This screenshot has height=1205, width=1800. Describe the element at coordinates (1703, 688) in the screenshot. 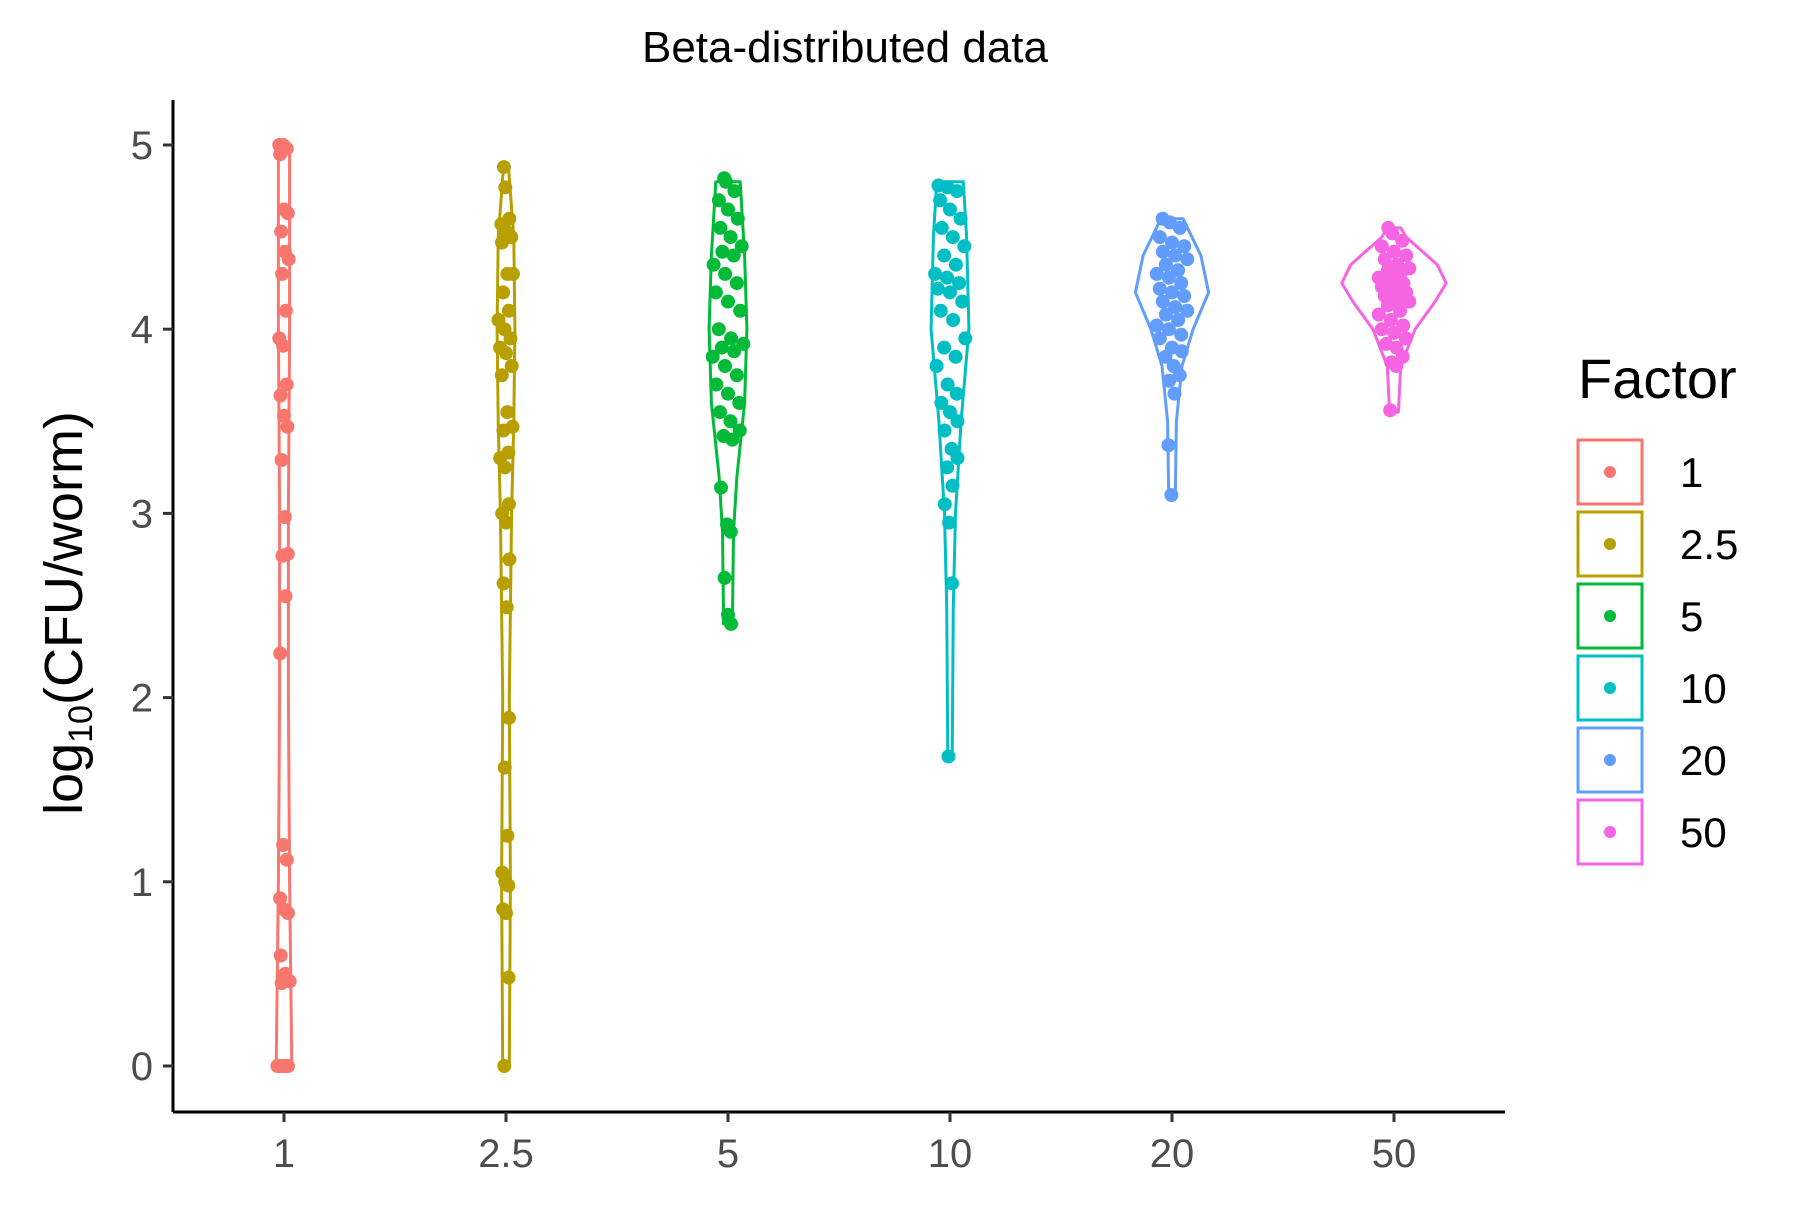

I see `legend-label-10: 10` at that location.